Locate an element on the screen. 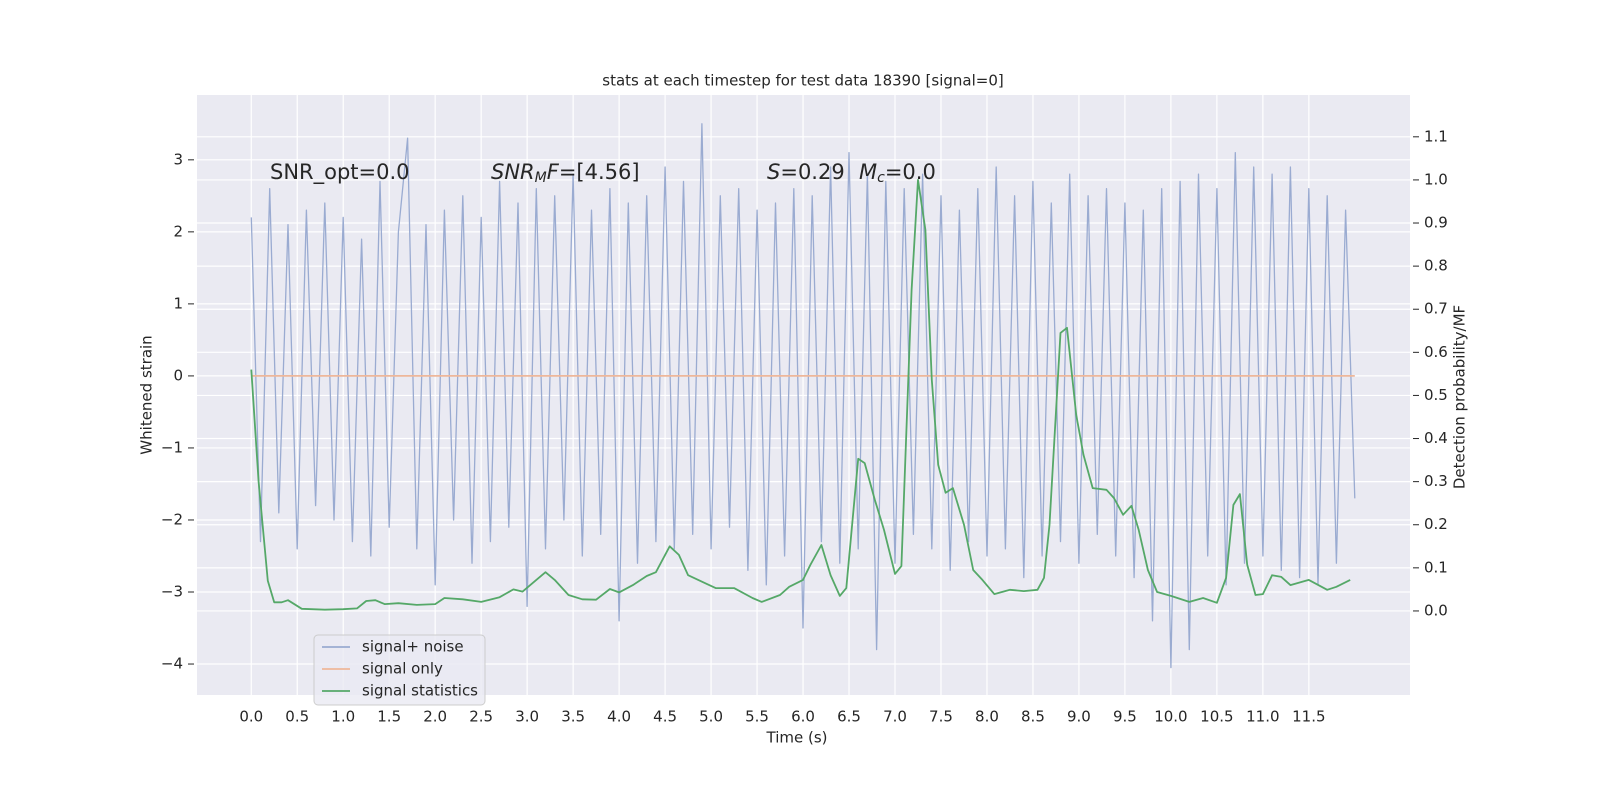 This screenshot has width=1600, height=800. y-tick-label: 3 is located at coordinates (178, 159).